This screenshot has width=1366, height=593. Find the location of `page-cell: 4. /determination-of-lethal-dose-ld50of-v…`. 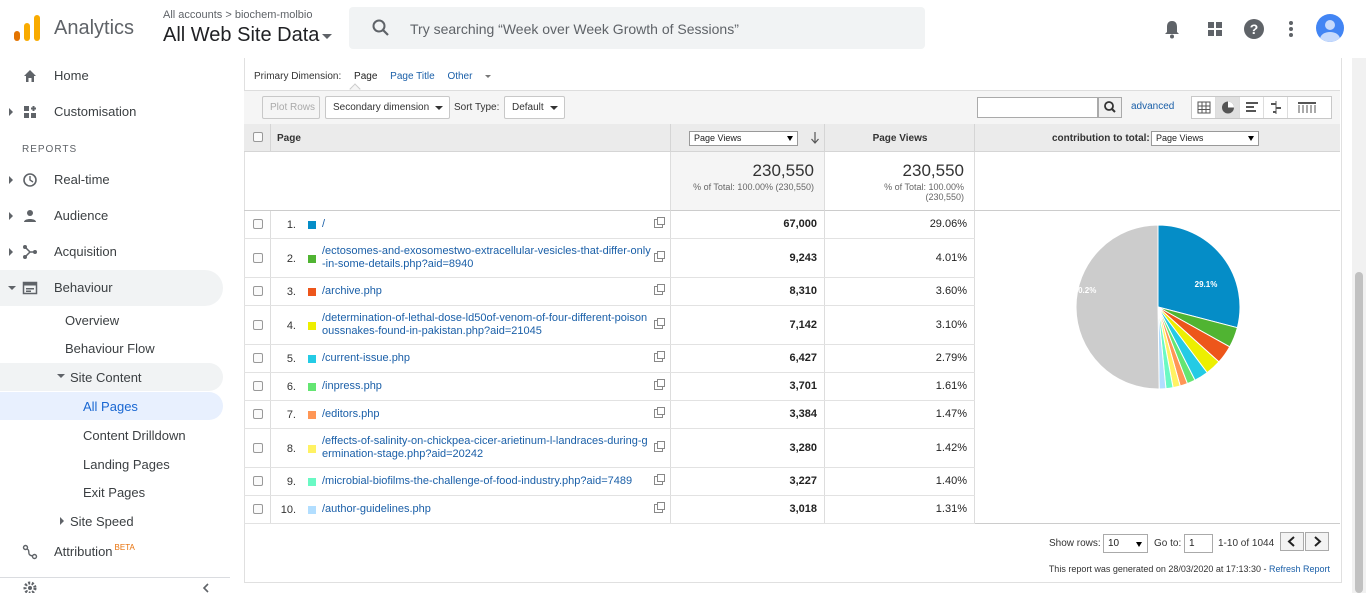

page-cell: 4. /determination-of-lethal-dose-ld50of-v… is located at coordinates (471, 325).